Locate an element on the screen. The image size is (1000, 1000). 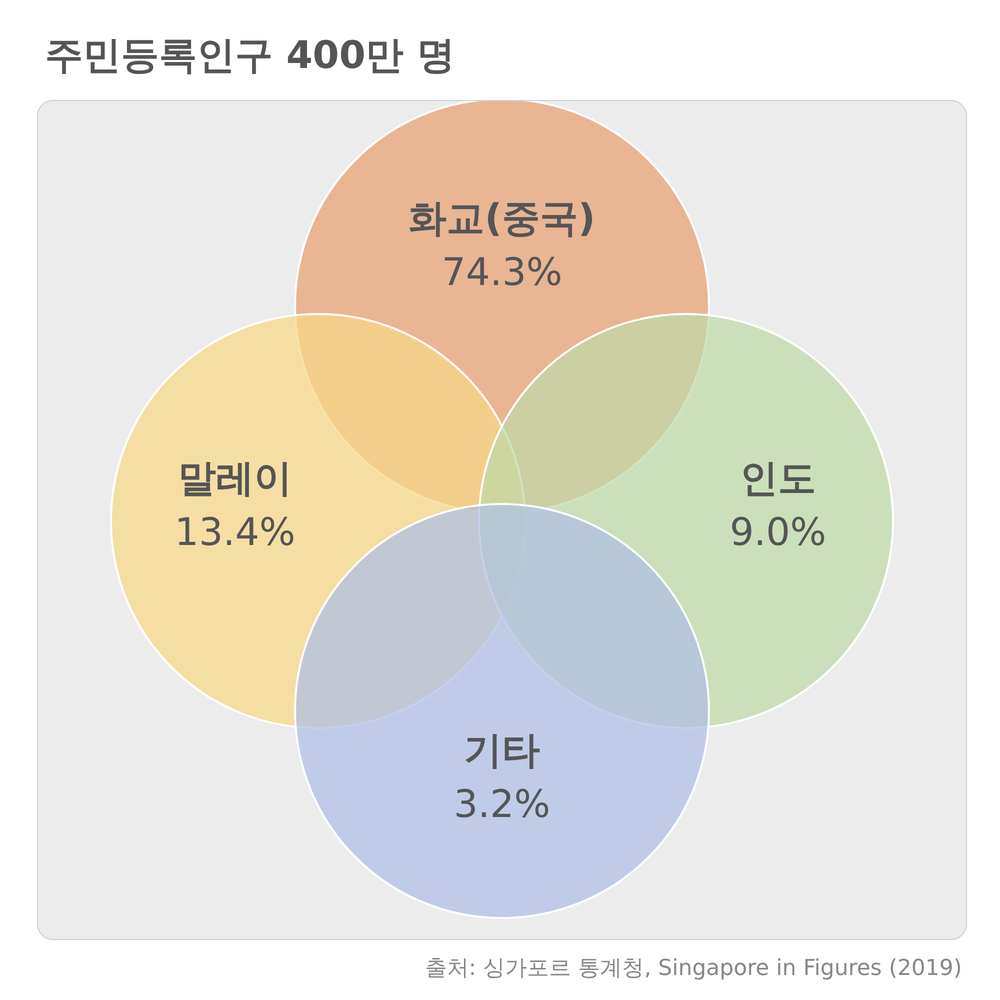
data-label: 74.3% is located at coordinates (502, 272).